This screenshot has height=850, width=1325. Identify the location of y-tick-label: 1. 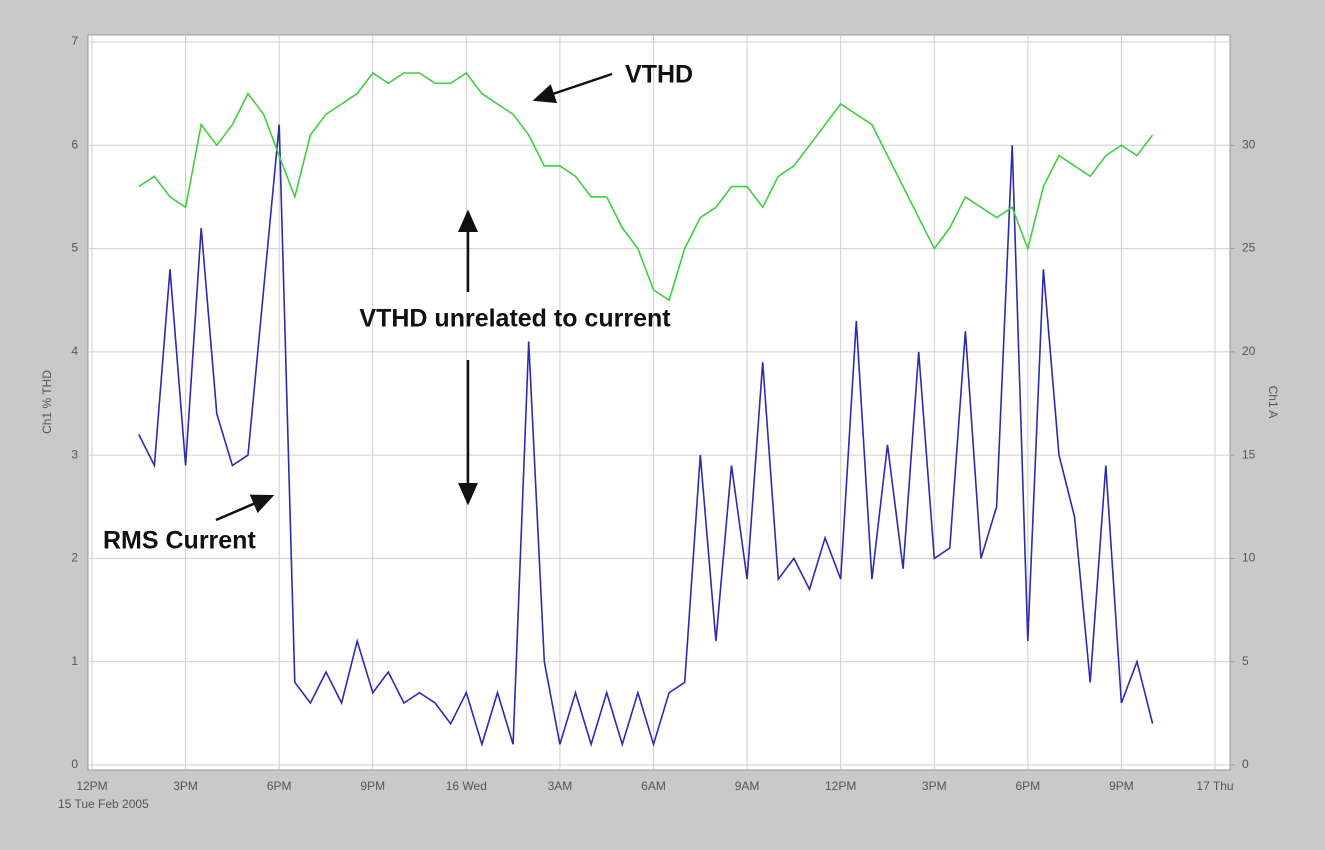
(74, 661).